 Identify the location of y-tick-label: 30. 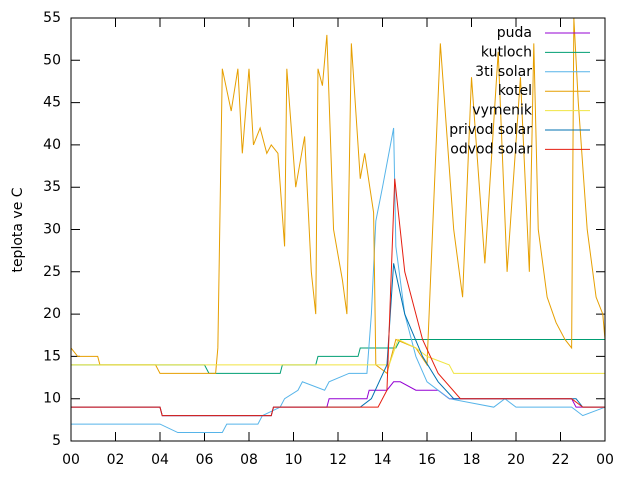
(52, 230).